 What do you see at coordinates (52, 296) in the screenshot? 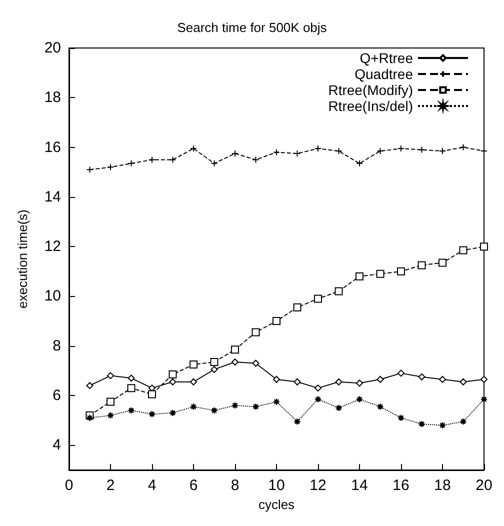
I see `y-tick-label: 10` at bounding box center [52, 296].